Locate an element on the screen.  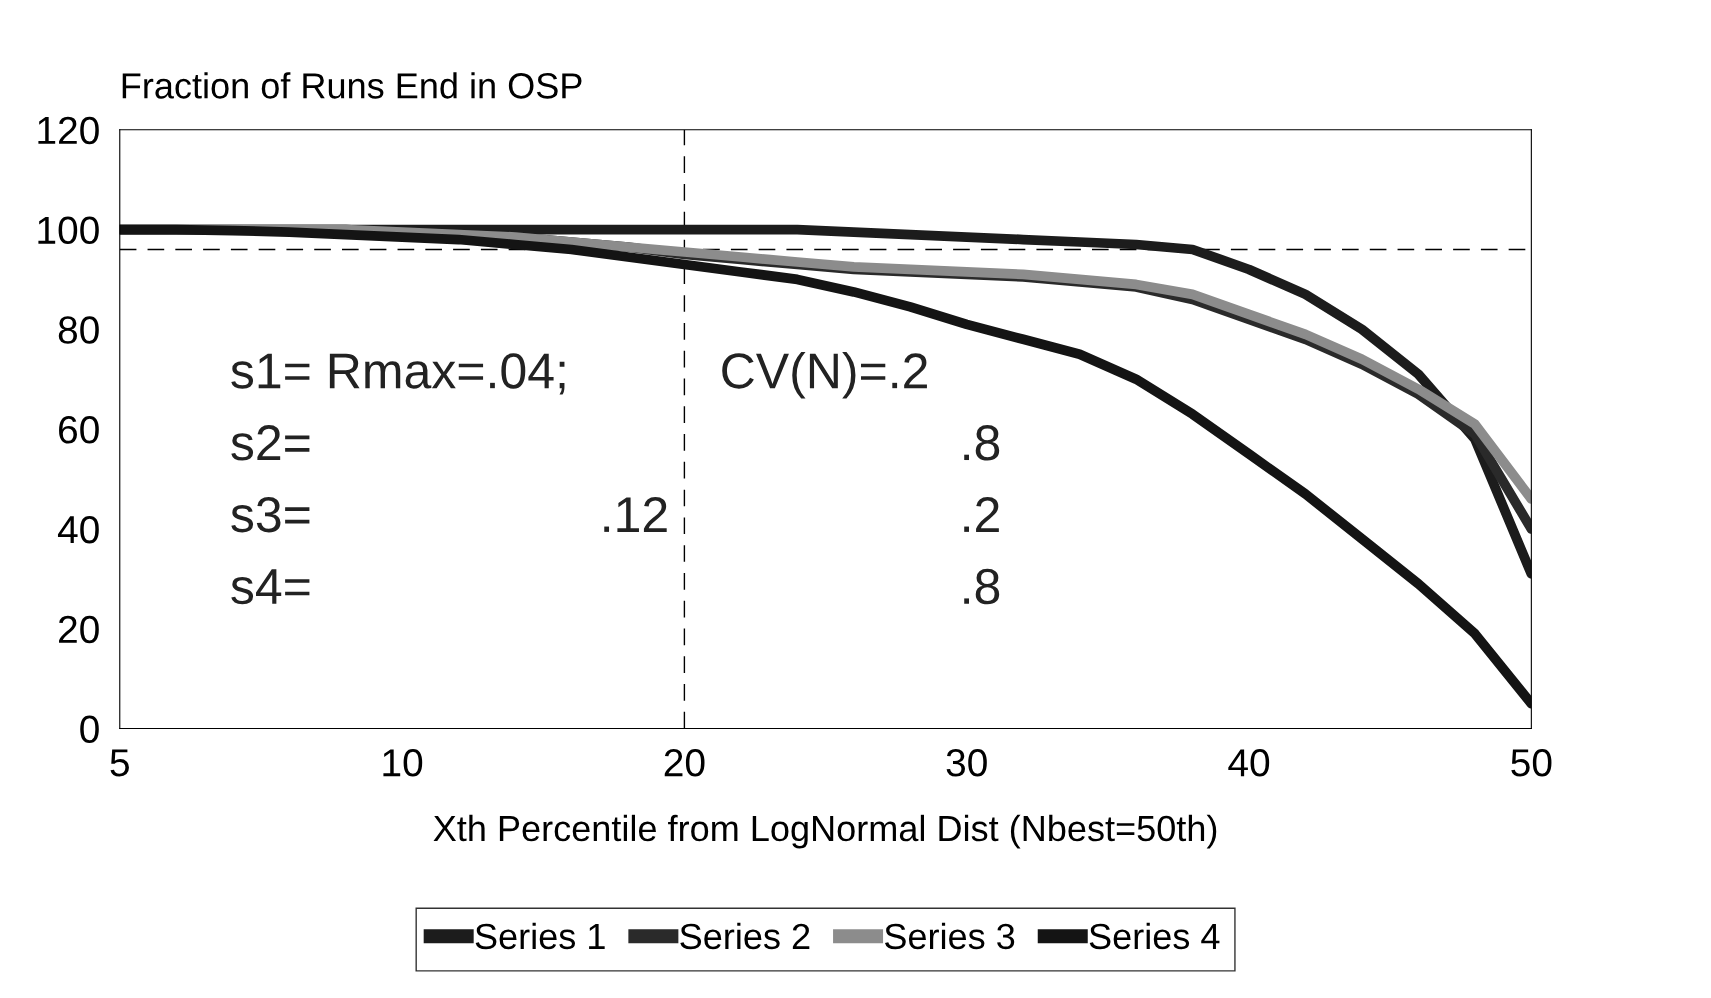
y-tick-label: 100 is located at coordinates (68, 230).